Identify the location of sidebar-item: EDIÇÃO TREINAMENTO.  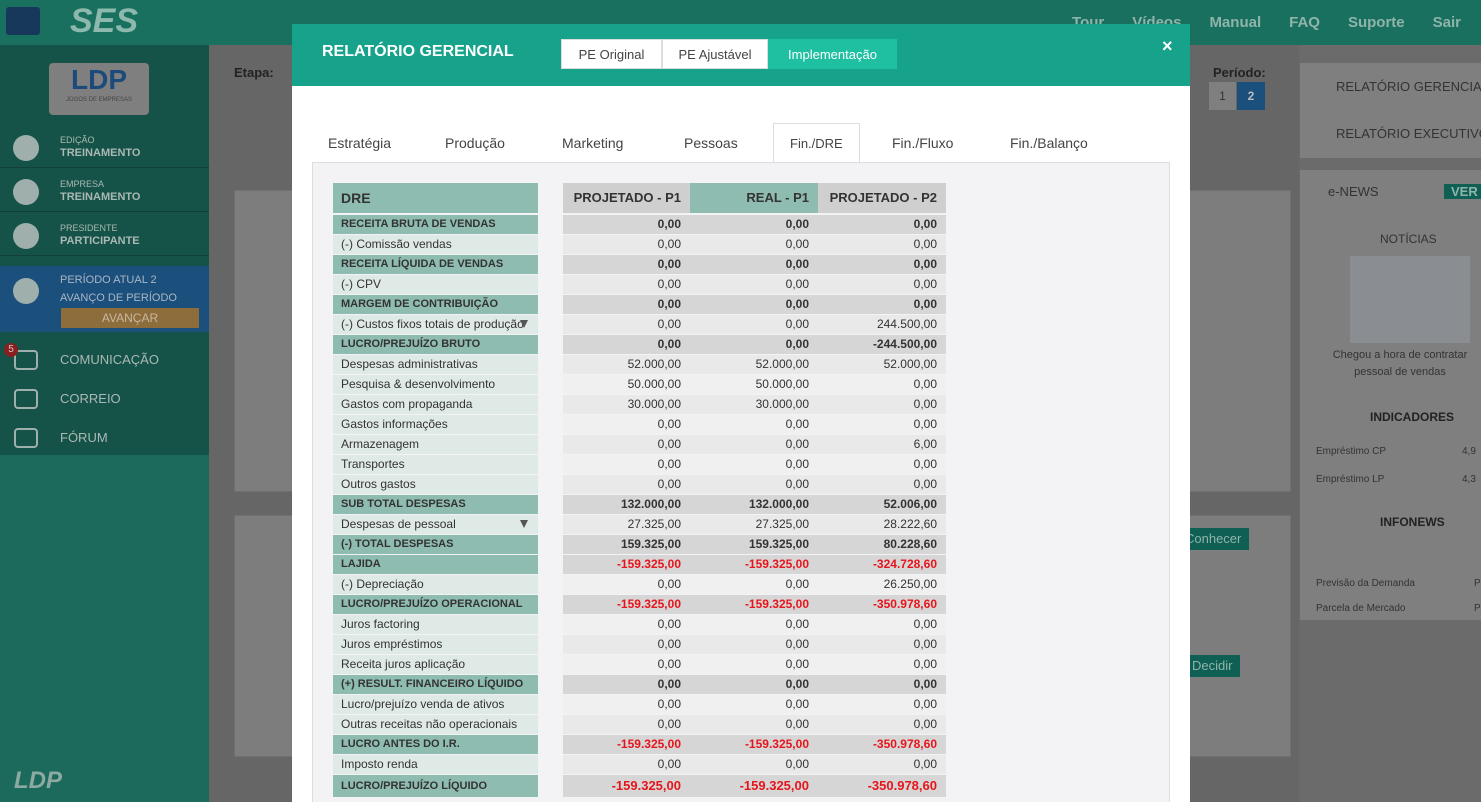
(104, 147).